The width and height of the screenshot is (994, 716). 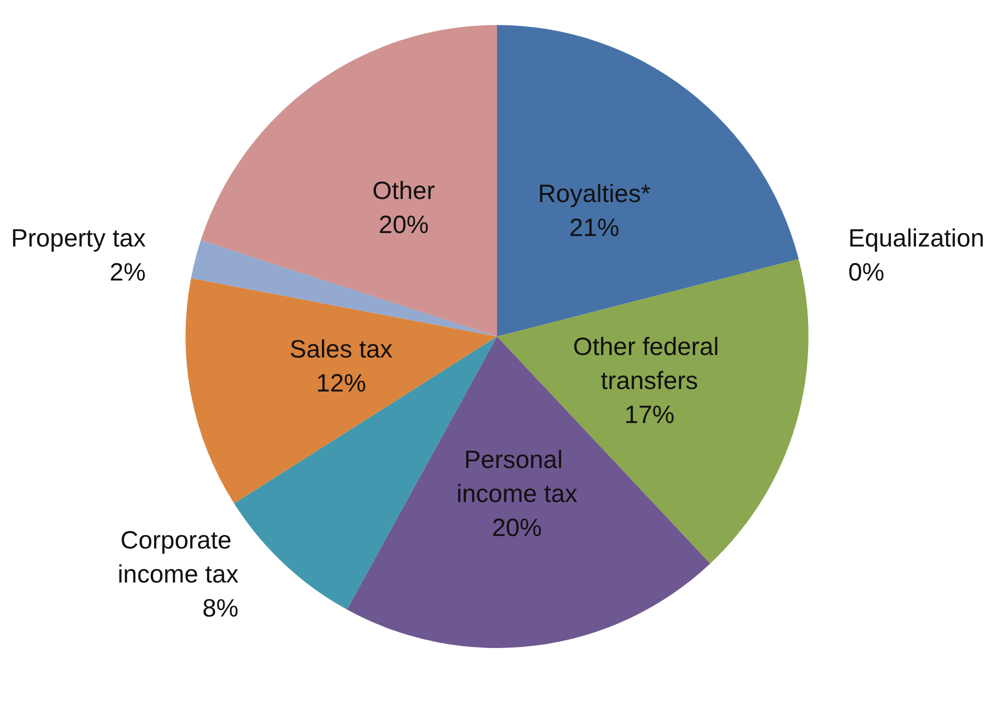 I want to click on text: 0%, so click(x=866, y=272).